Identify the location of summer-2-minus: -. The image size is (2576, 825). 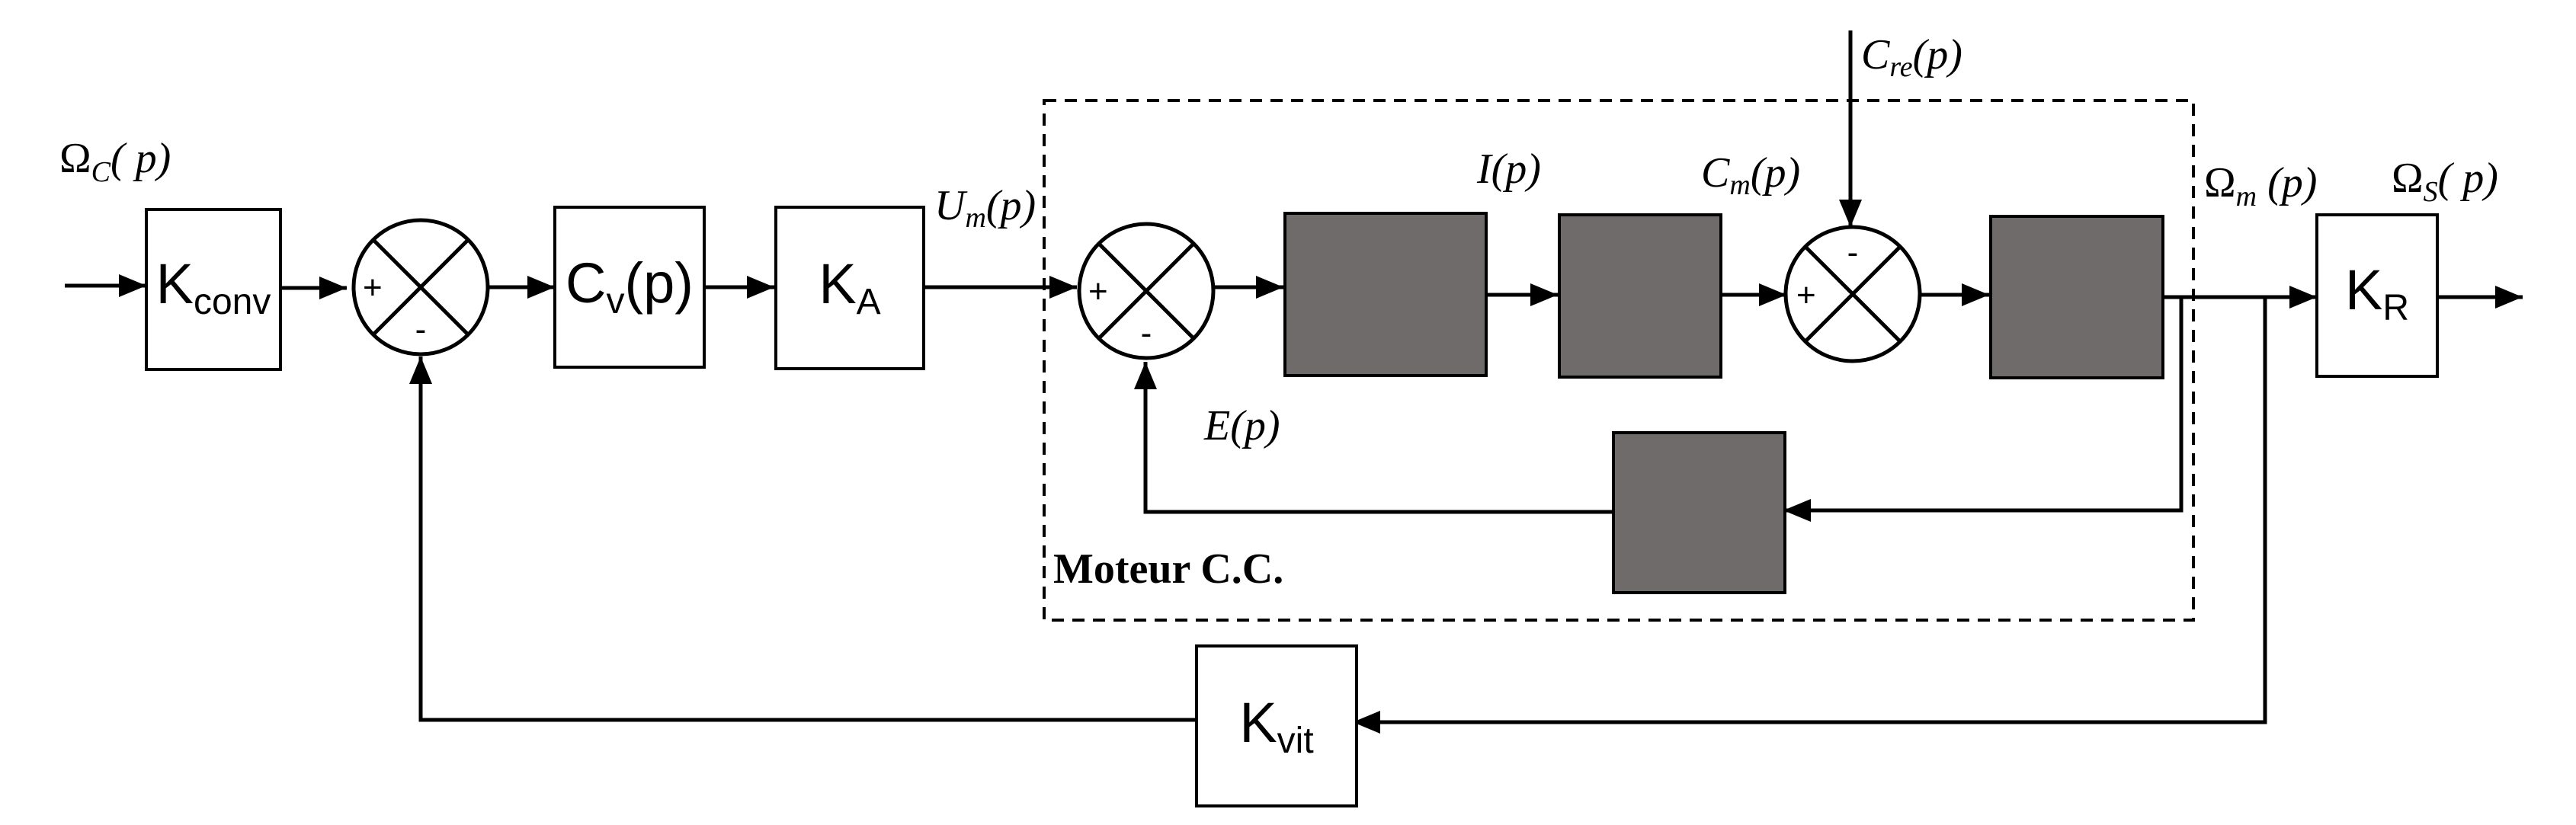
(1146, 334).